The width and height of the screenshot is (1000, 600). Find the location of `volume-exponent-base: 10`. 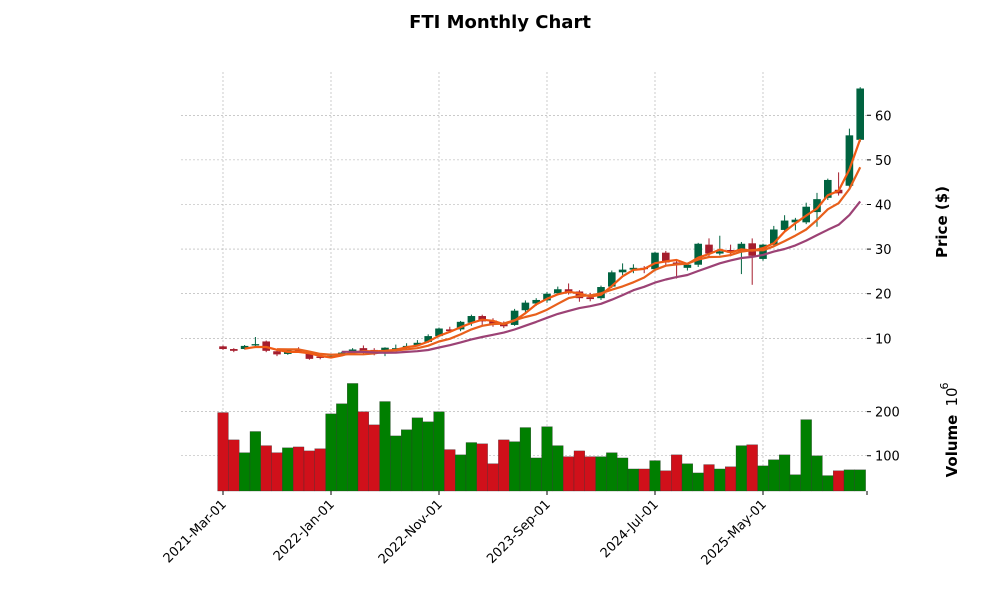

volume-exponent-base: 10 is located at coordinates (952, 396).